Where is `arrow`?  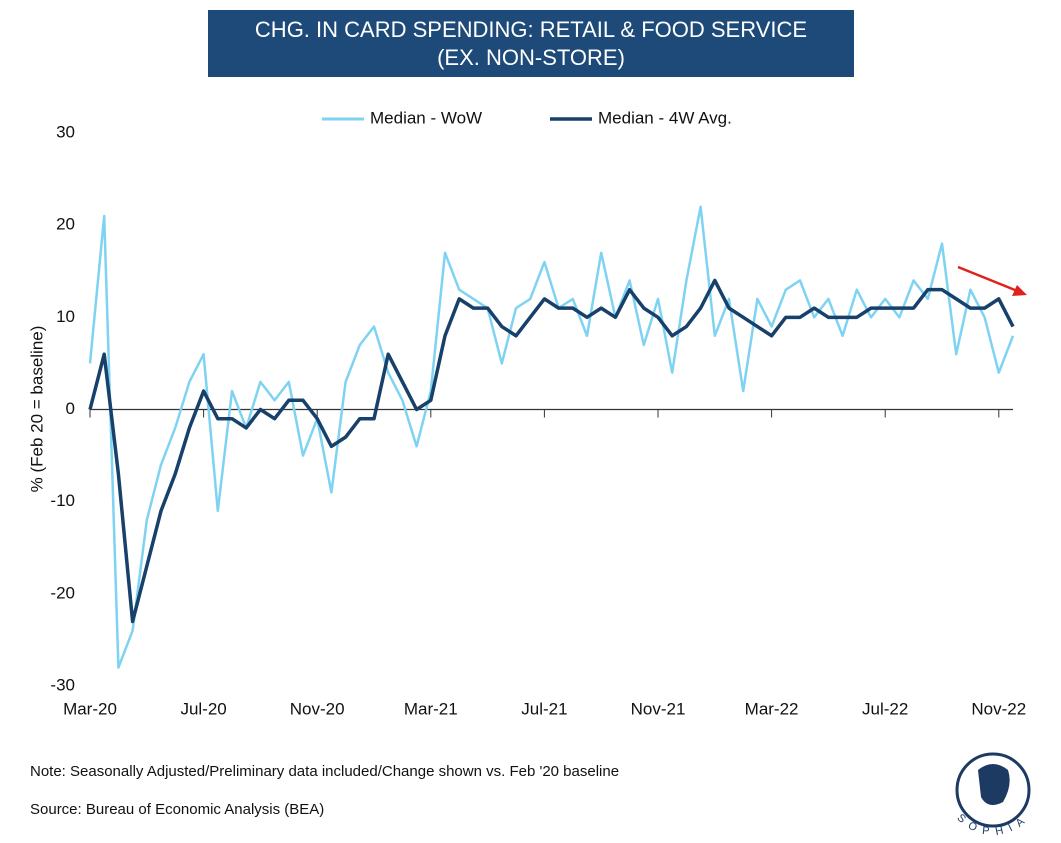
arrow is located at coordinates (989, 279).